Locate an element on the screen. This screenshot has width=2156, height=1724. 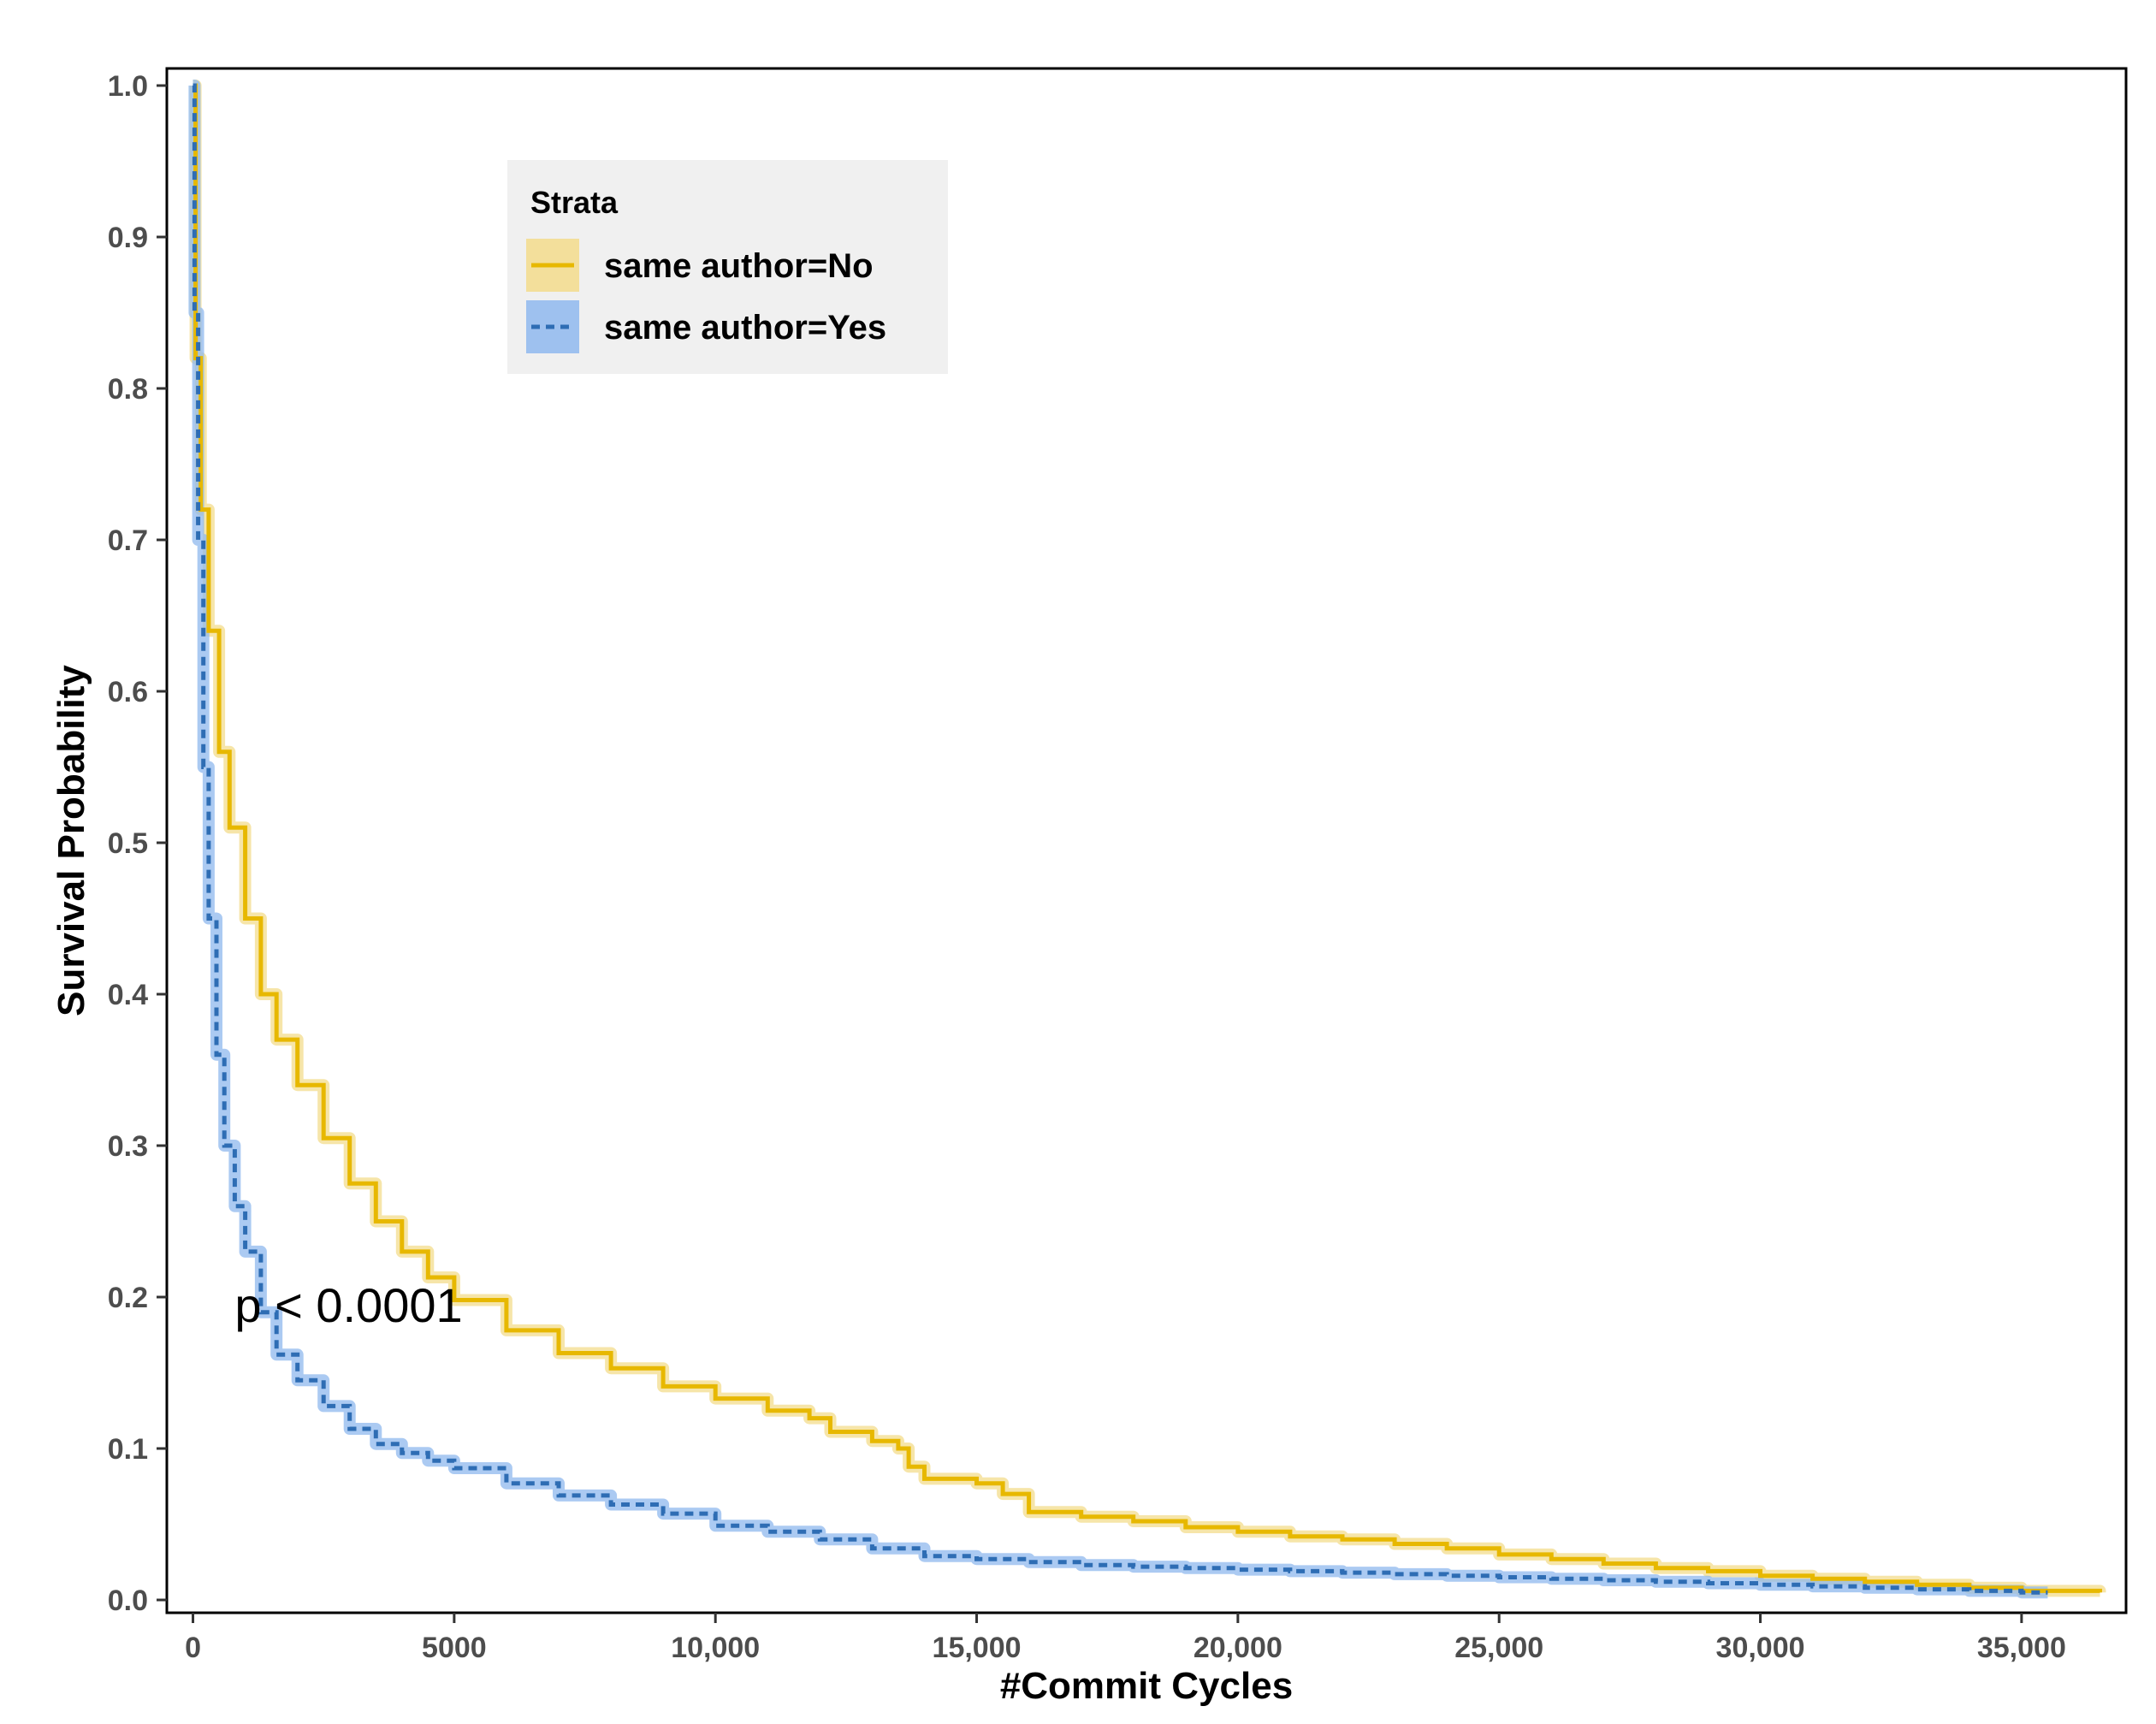
x-tick-label: 30,000 is located at coordinates (1760, 1648).